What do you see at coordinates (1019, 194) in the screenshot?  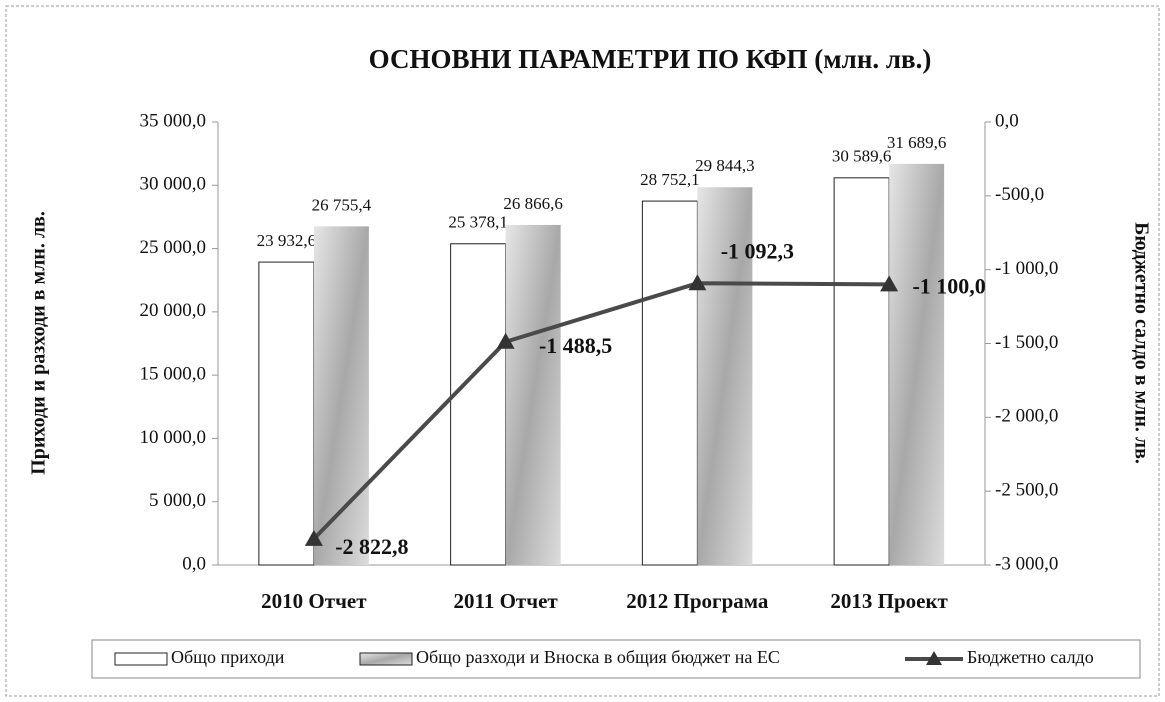 I see `y2-tick-label: -500,0` at bounding box center [1019, 194].